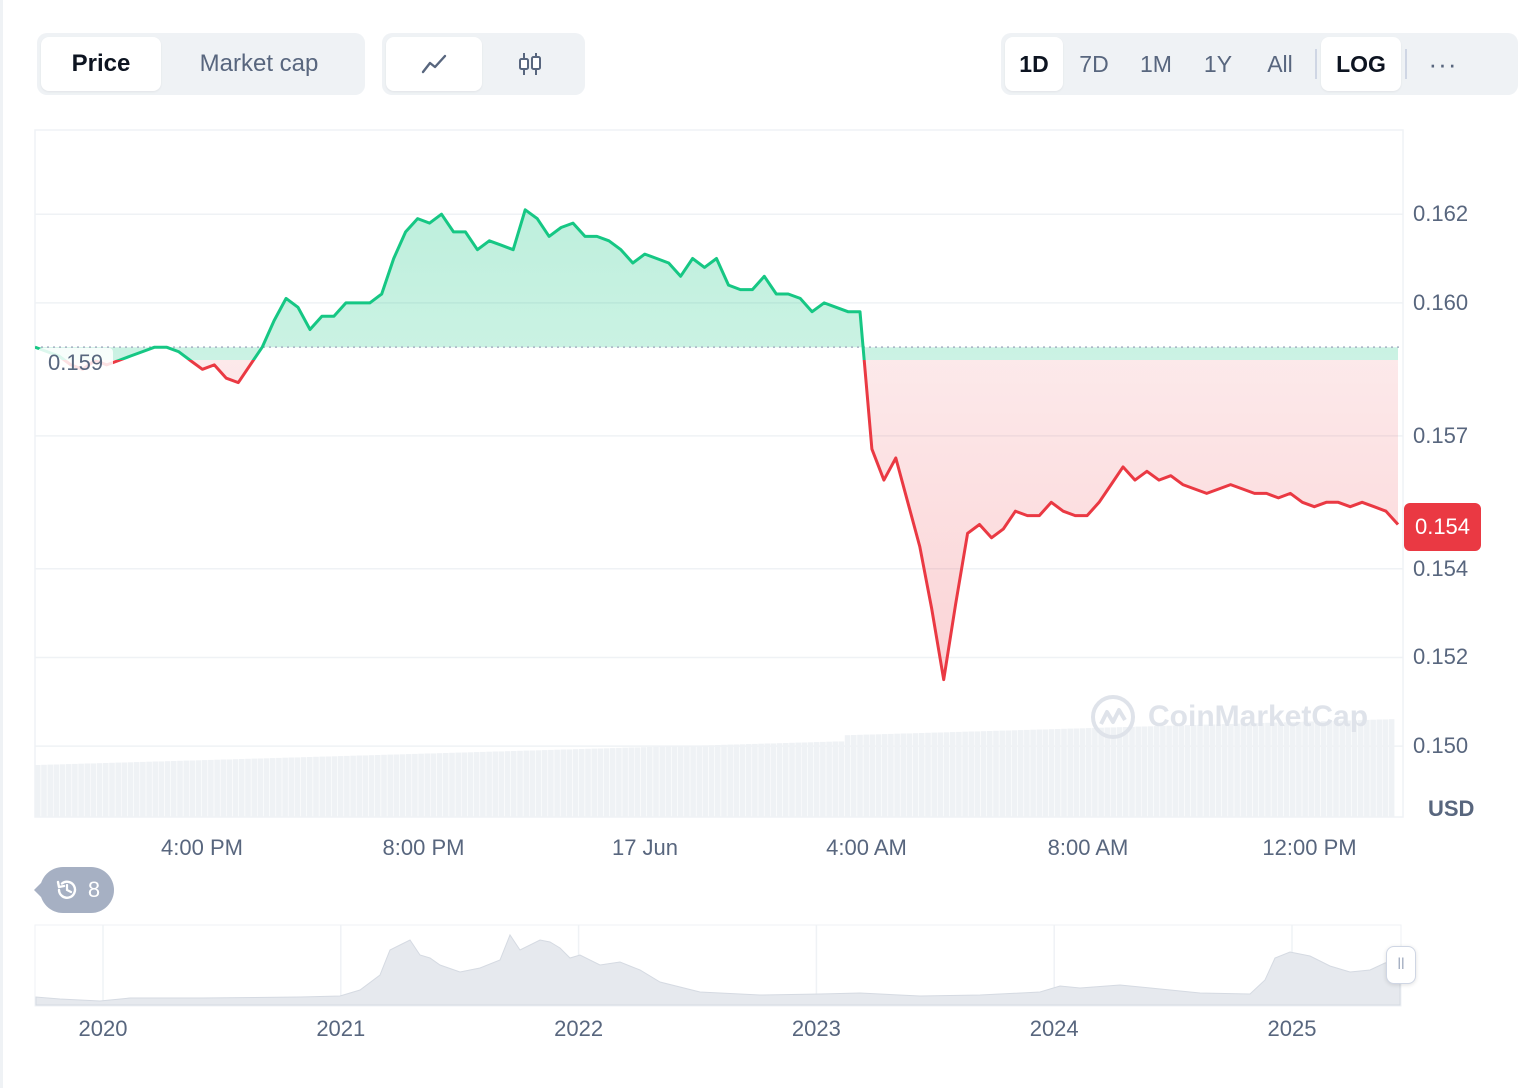 The width and height of the screenshot is (1540, 1088). I want to click on tab-market-cap: Market cap, so click(259, 63).